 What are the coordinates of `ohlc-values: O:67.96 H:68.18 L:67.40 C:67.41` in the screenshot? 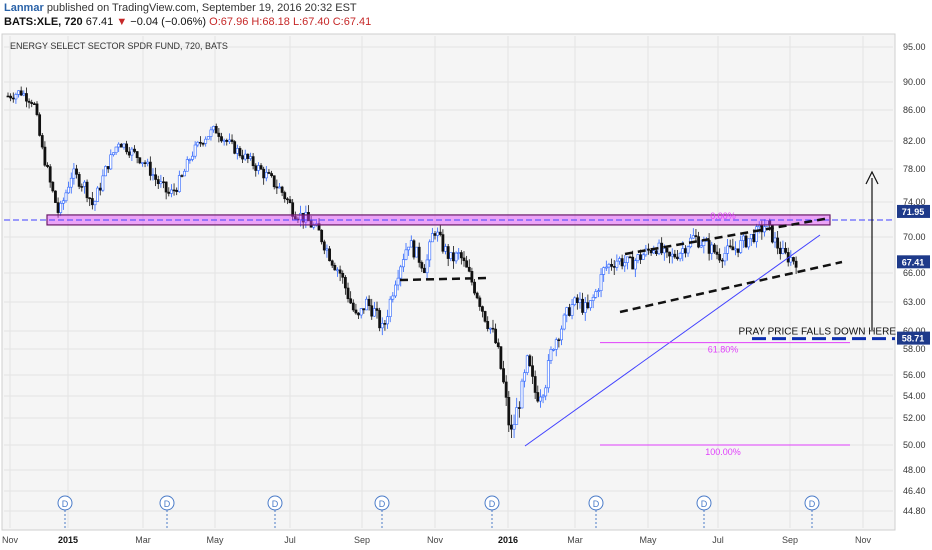 It's located at (290, 22).